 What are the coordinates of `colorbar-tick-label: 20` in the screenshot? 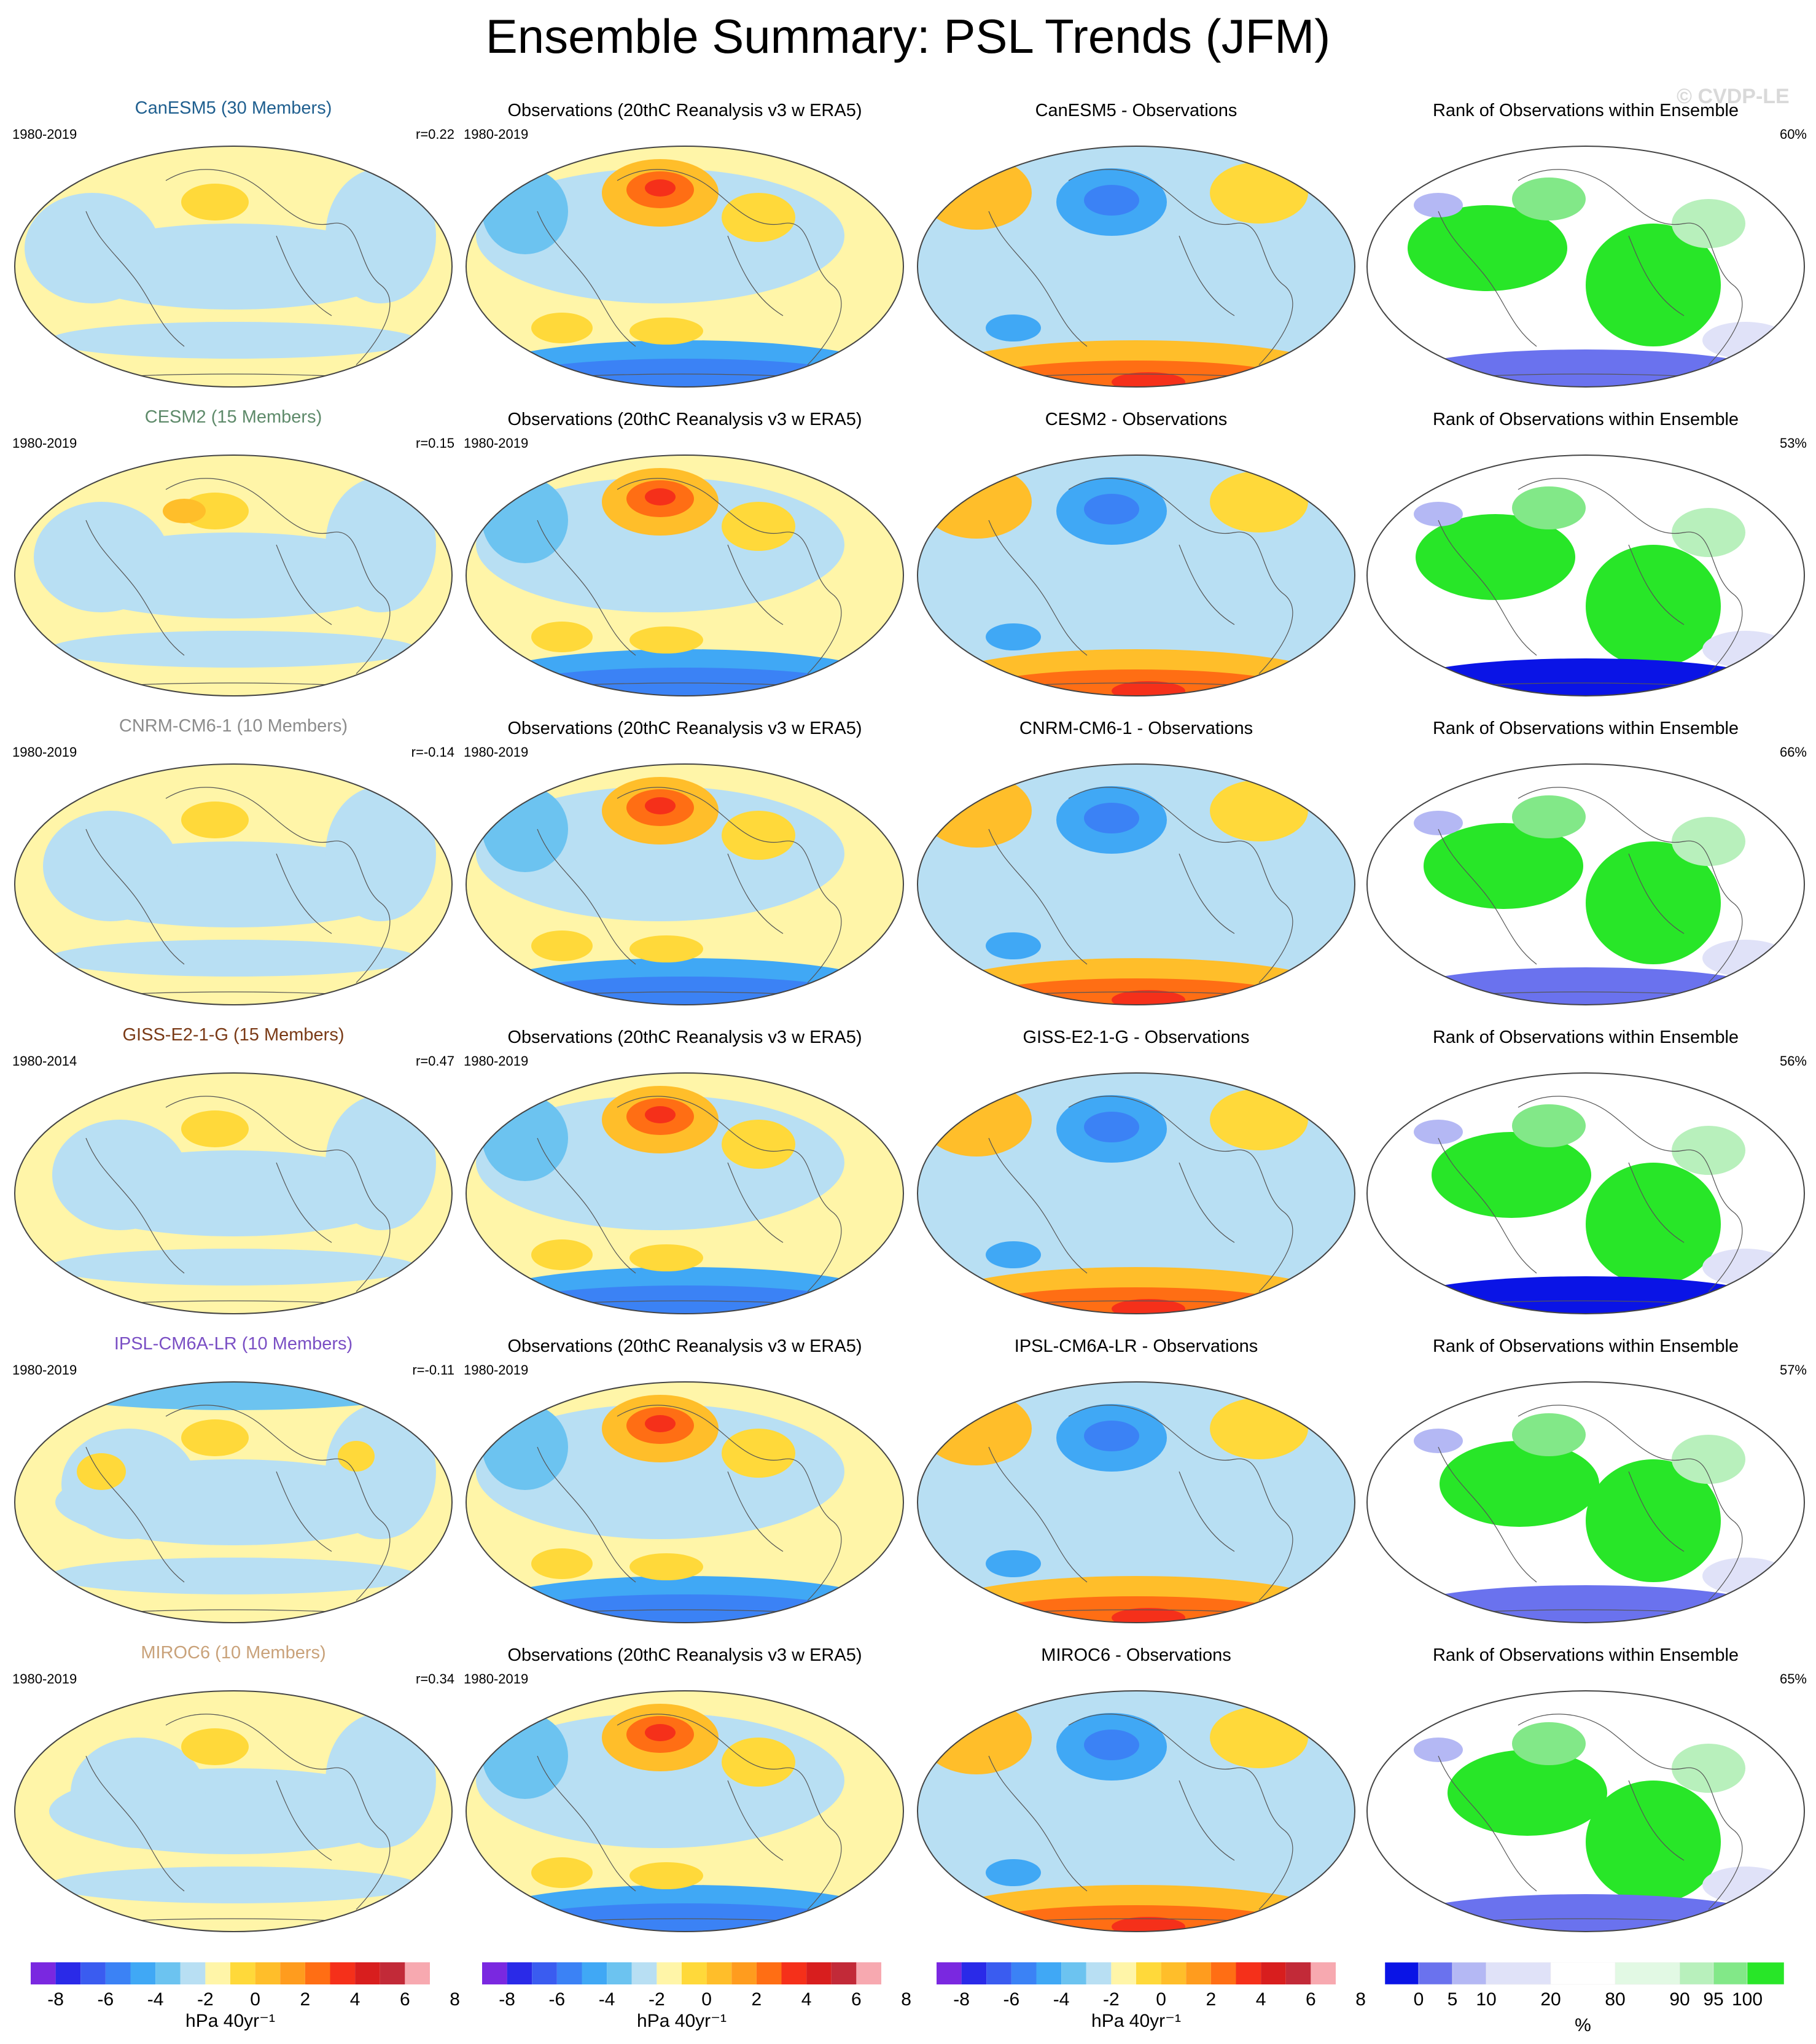 It's located at (1550, 1999).